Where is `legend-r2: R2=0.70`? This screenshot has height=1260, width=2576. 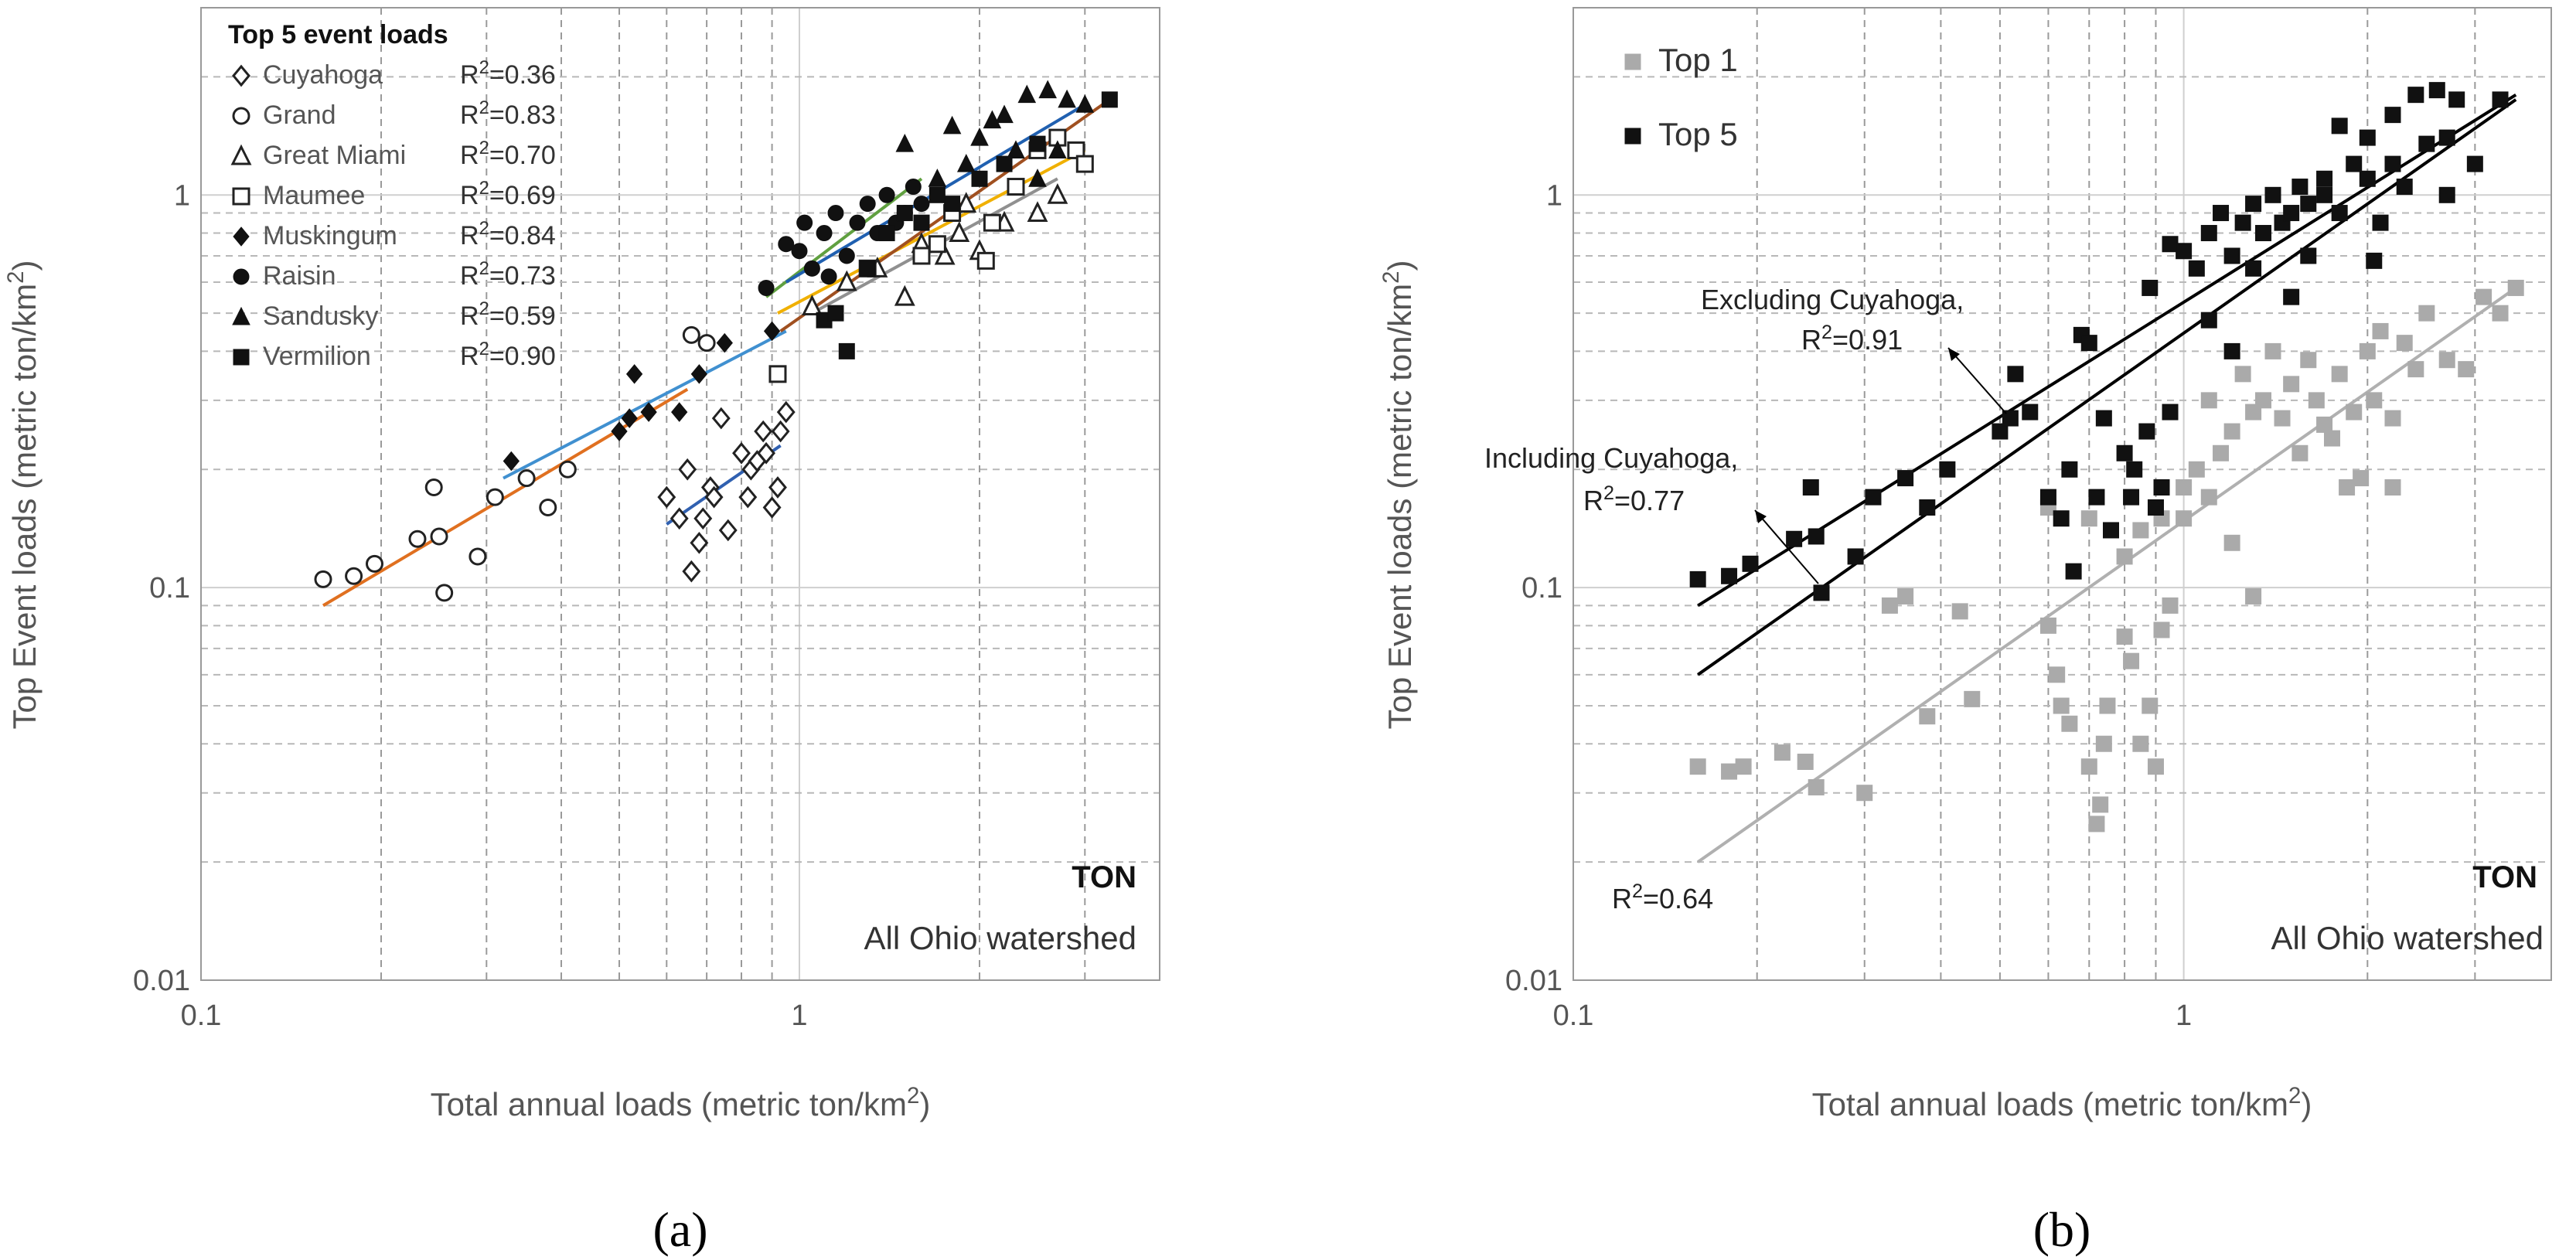
legend-r2: R2=0.70 is located at coordinates (508, 154).